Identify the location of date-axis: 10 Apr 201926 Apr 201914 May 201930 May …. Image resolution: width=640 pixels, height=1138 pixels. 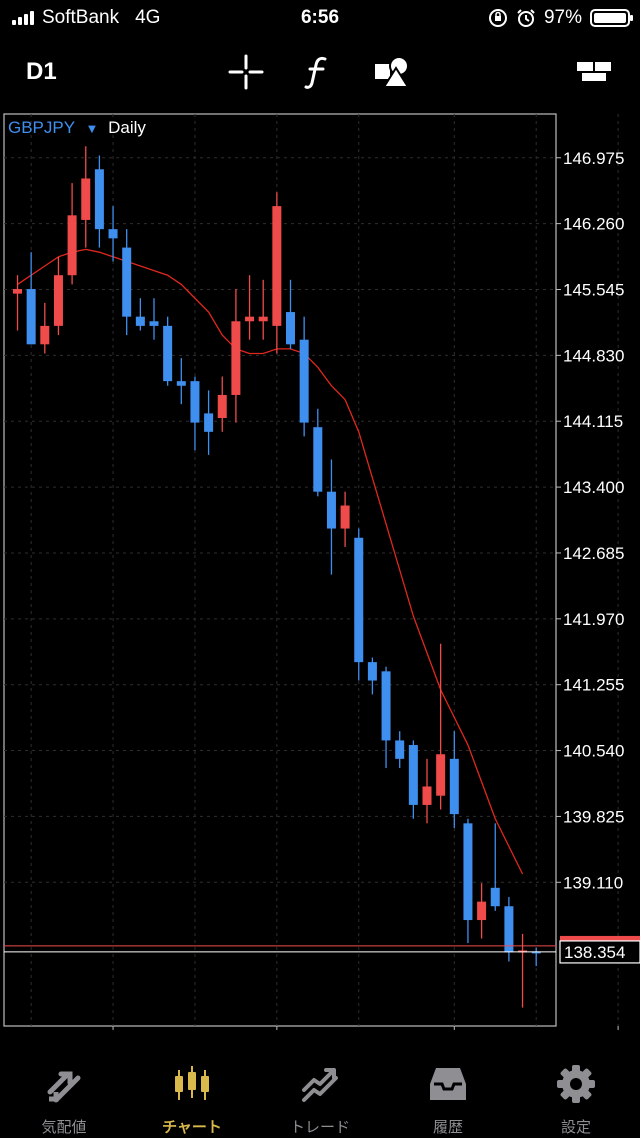
(365, 1028).